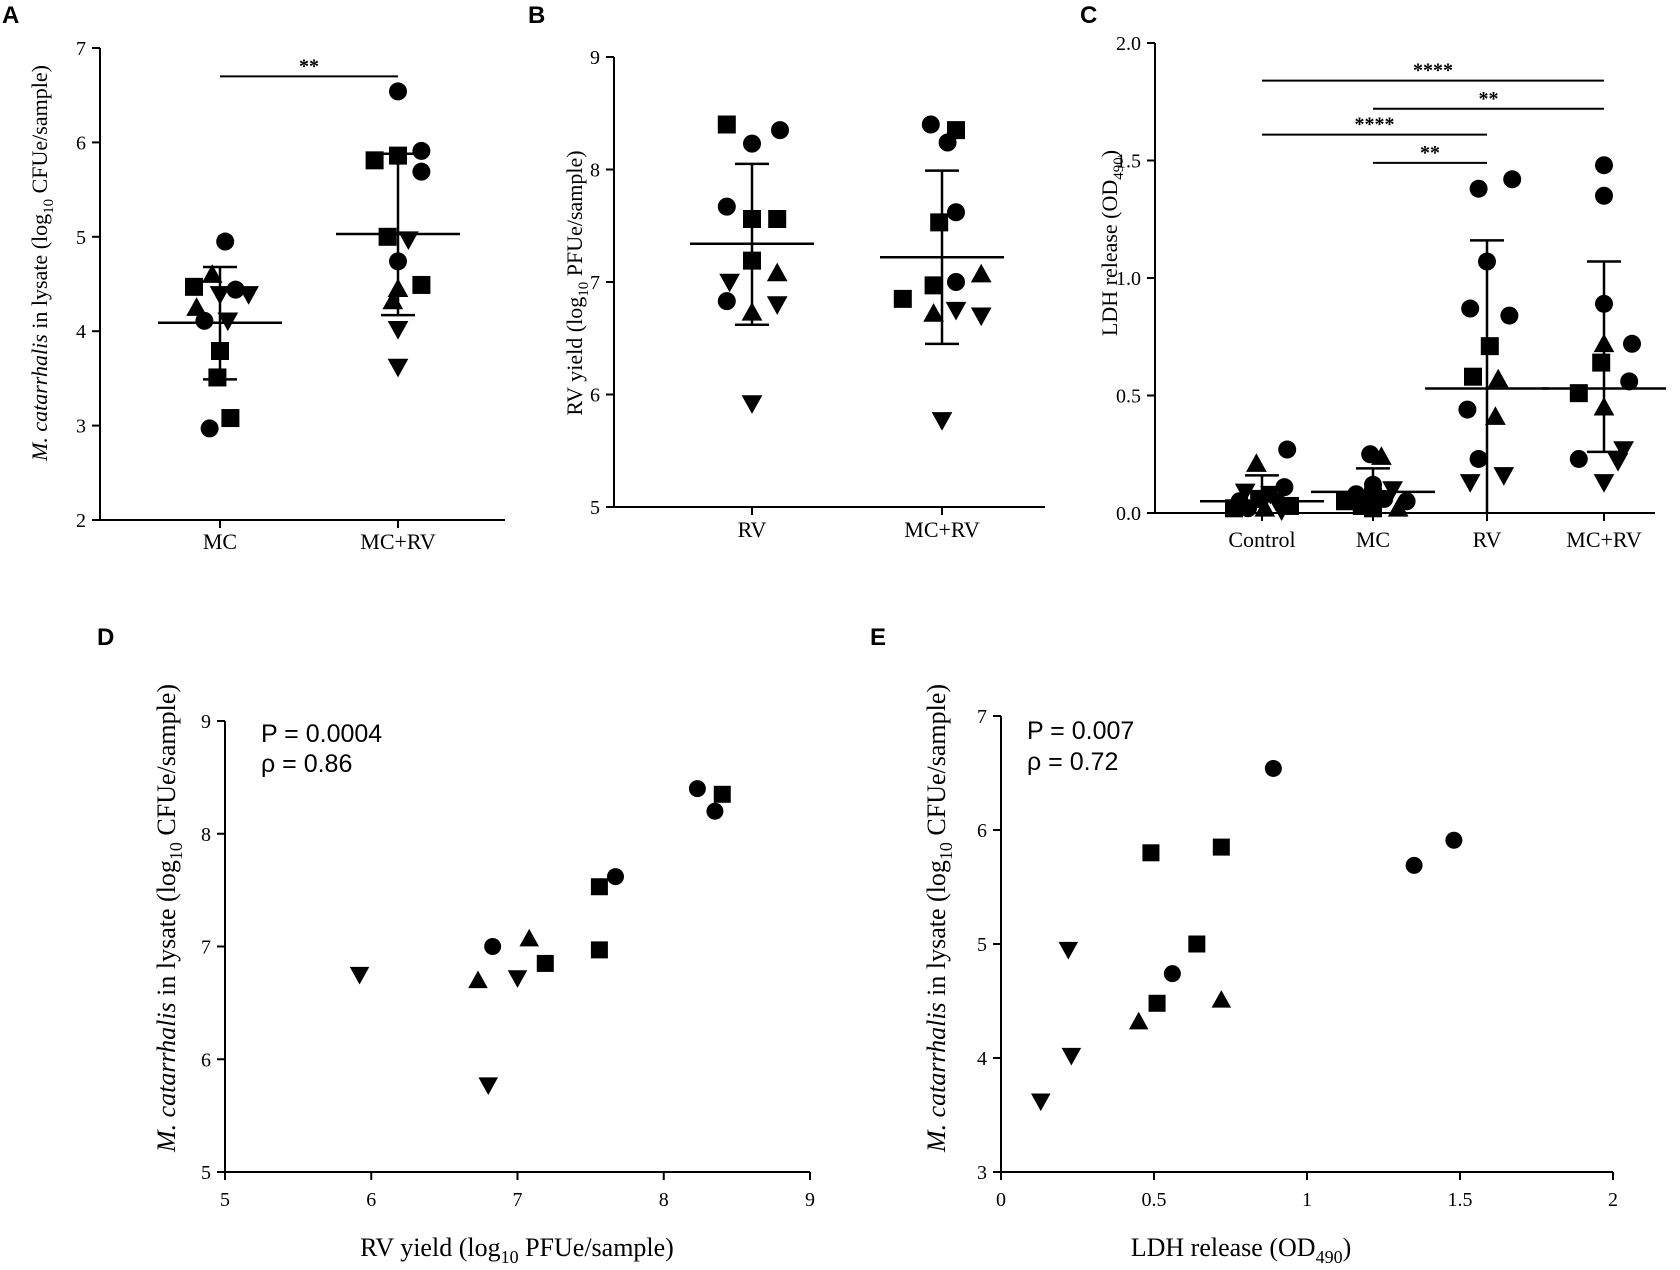  Describe the element at coordinates (1109, 258) in the screenshot. I see `panel-c-ylabel-part: LDH release (OD` at that location.